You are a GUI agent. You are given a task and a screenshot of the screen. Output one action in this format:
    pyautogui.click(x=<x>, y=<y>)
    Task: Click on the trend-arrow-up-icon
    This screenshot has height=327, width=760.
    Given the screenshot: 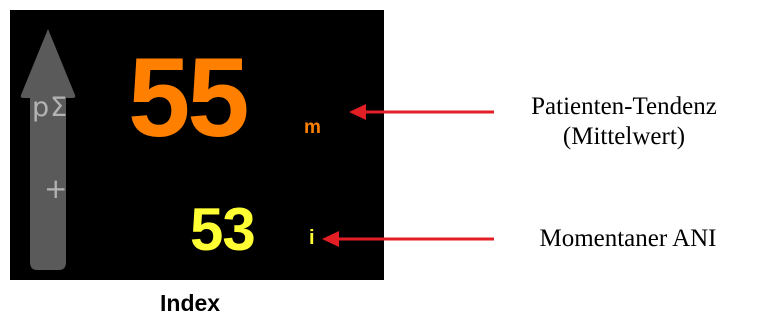 What is the action you would take?
    pyautogui.click(x=48, y=149)
    